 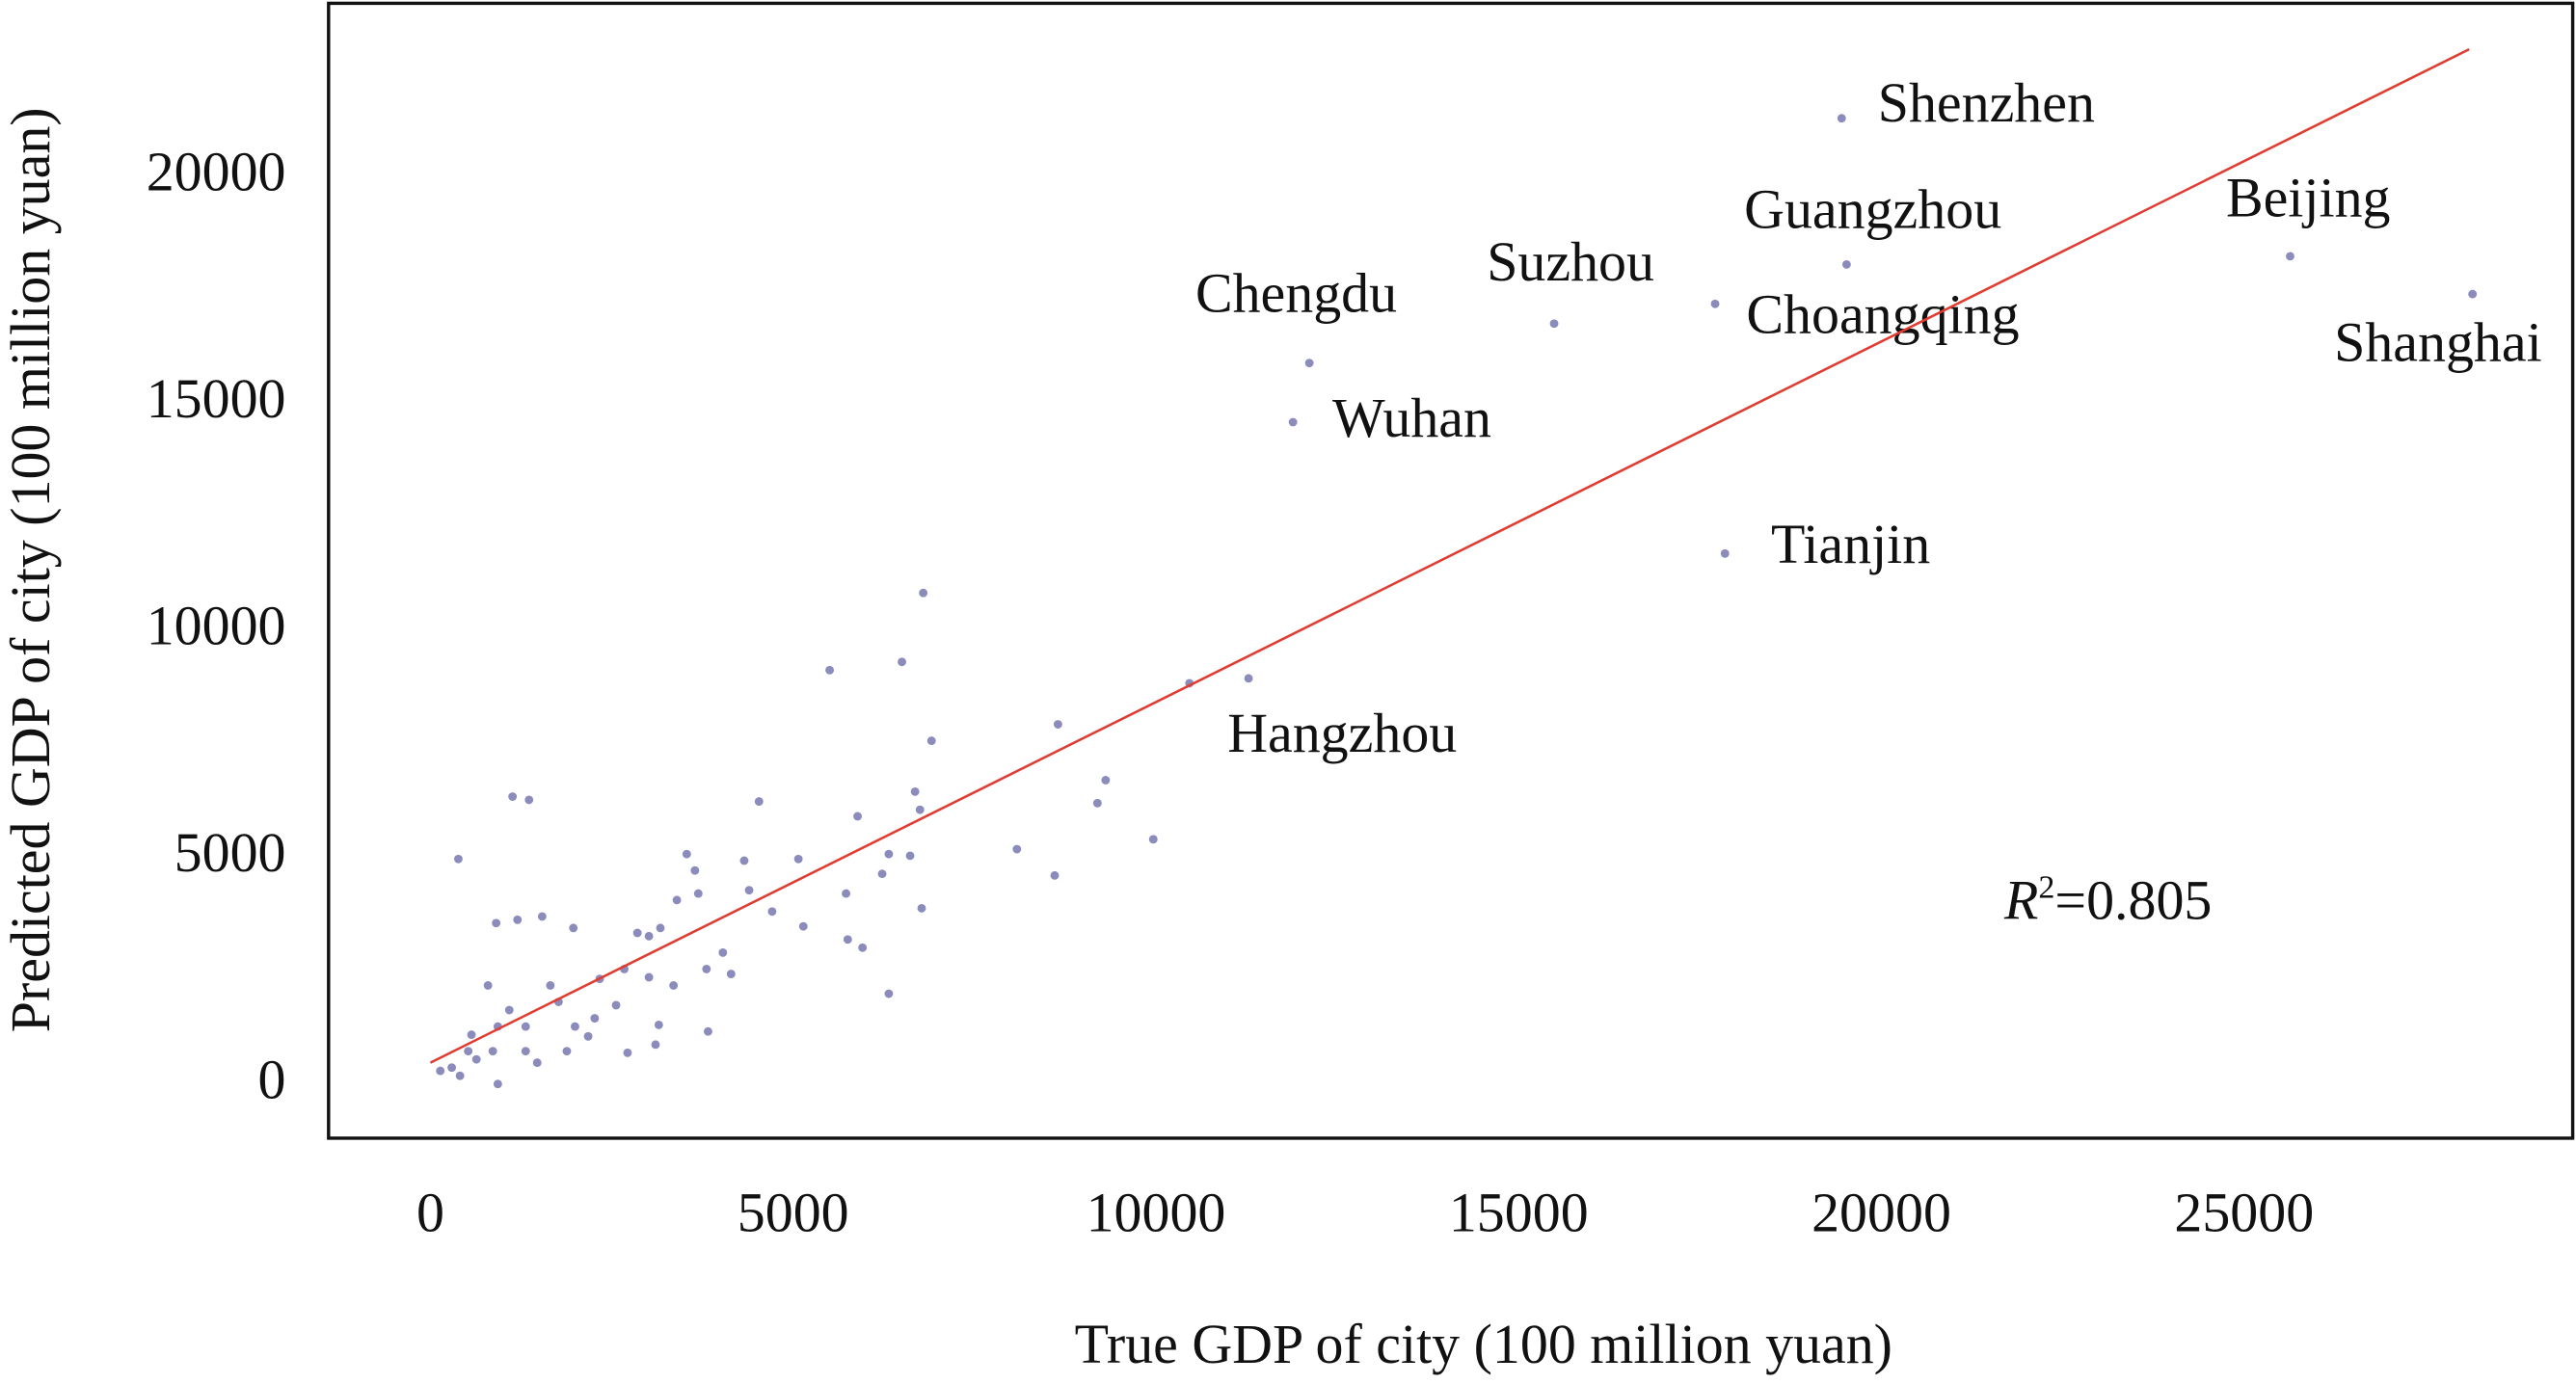 I want to click on y-tick-label: 15000, so click(x=217, y=398).